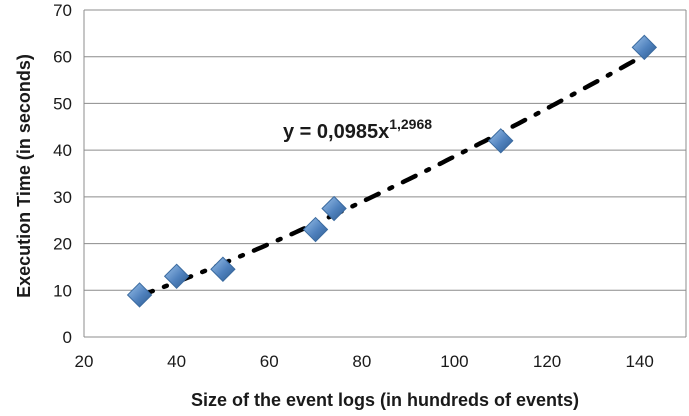 Image resolution: width=689 pixels, height=416 pixels. I want to click on trendline-equation: y = 0,0985x1,2968, so click(357, 129).